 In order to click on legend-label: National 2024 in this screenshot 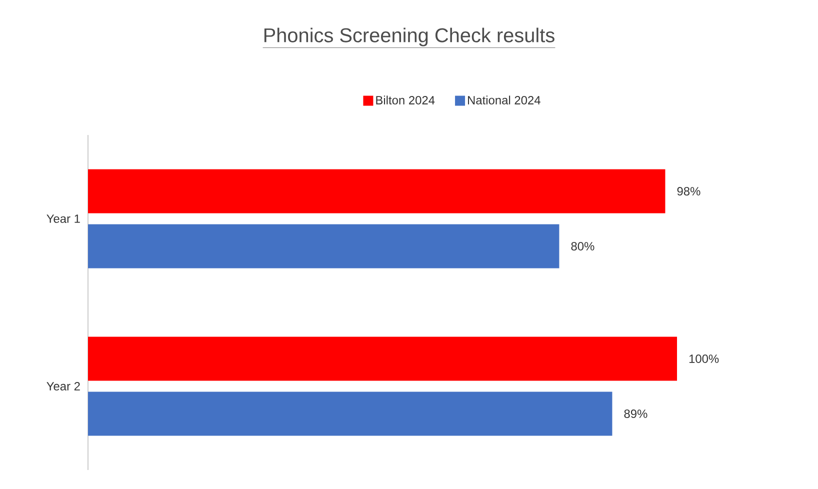, I will do `click(504, 100)`.